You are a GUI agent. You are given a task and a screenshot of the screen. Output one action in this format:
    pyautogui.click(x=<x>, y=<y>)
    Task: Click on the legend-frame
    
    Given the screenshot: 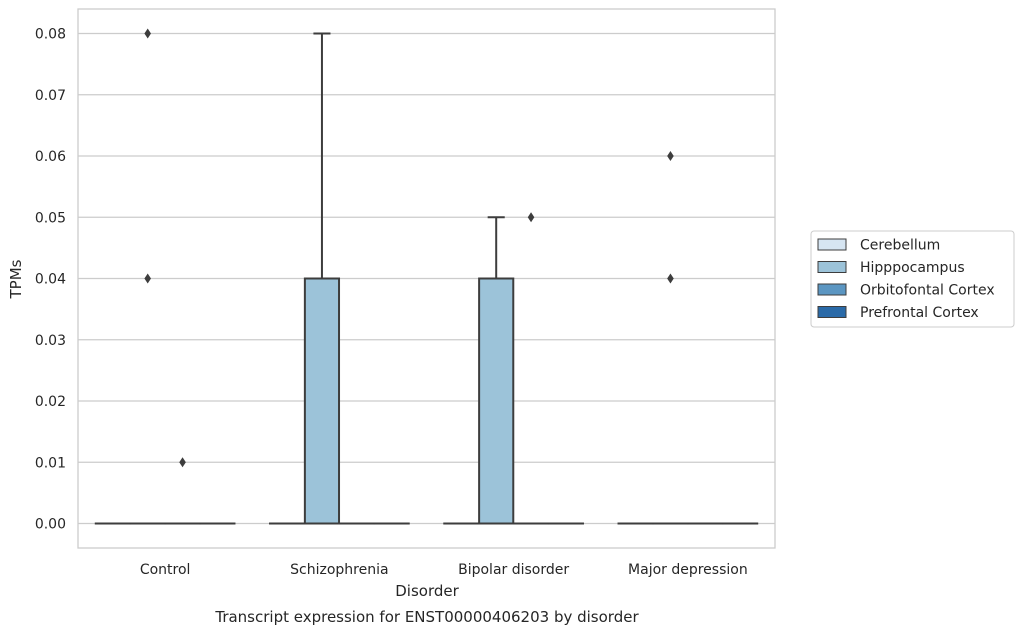 What is the action you would take?
    pyautogui.click(x=912, y=279)
    